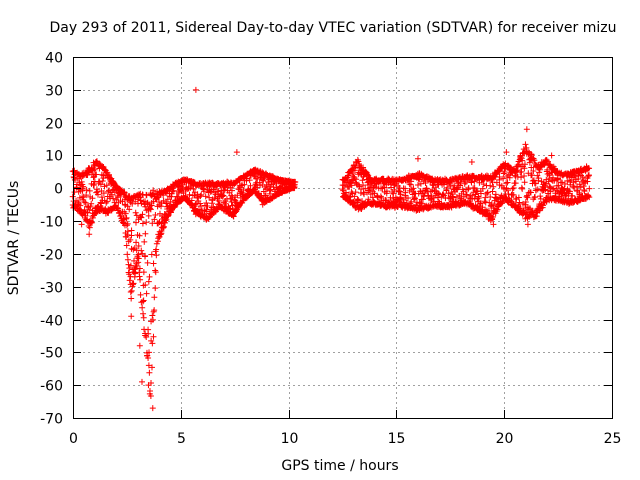  I want to click on y-tick-label: -50, so click(51, 354).